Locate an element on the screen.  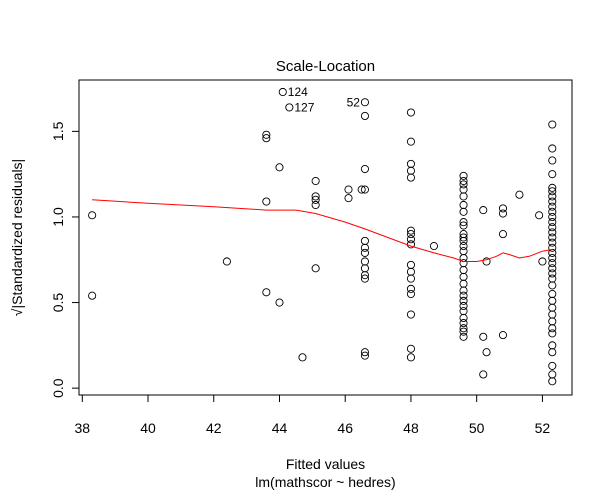
smooth-line is located at coordinates (322, 230).